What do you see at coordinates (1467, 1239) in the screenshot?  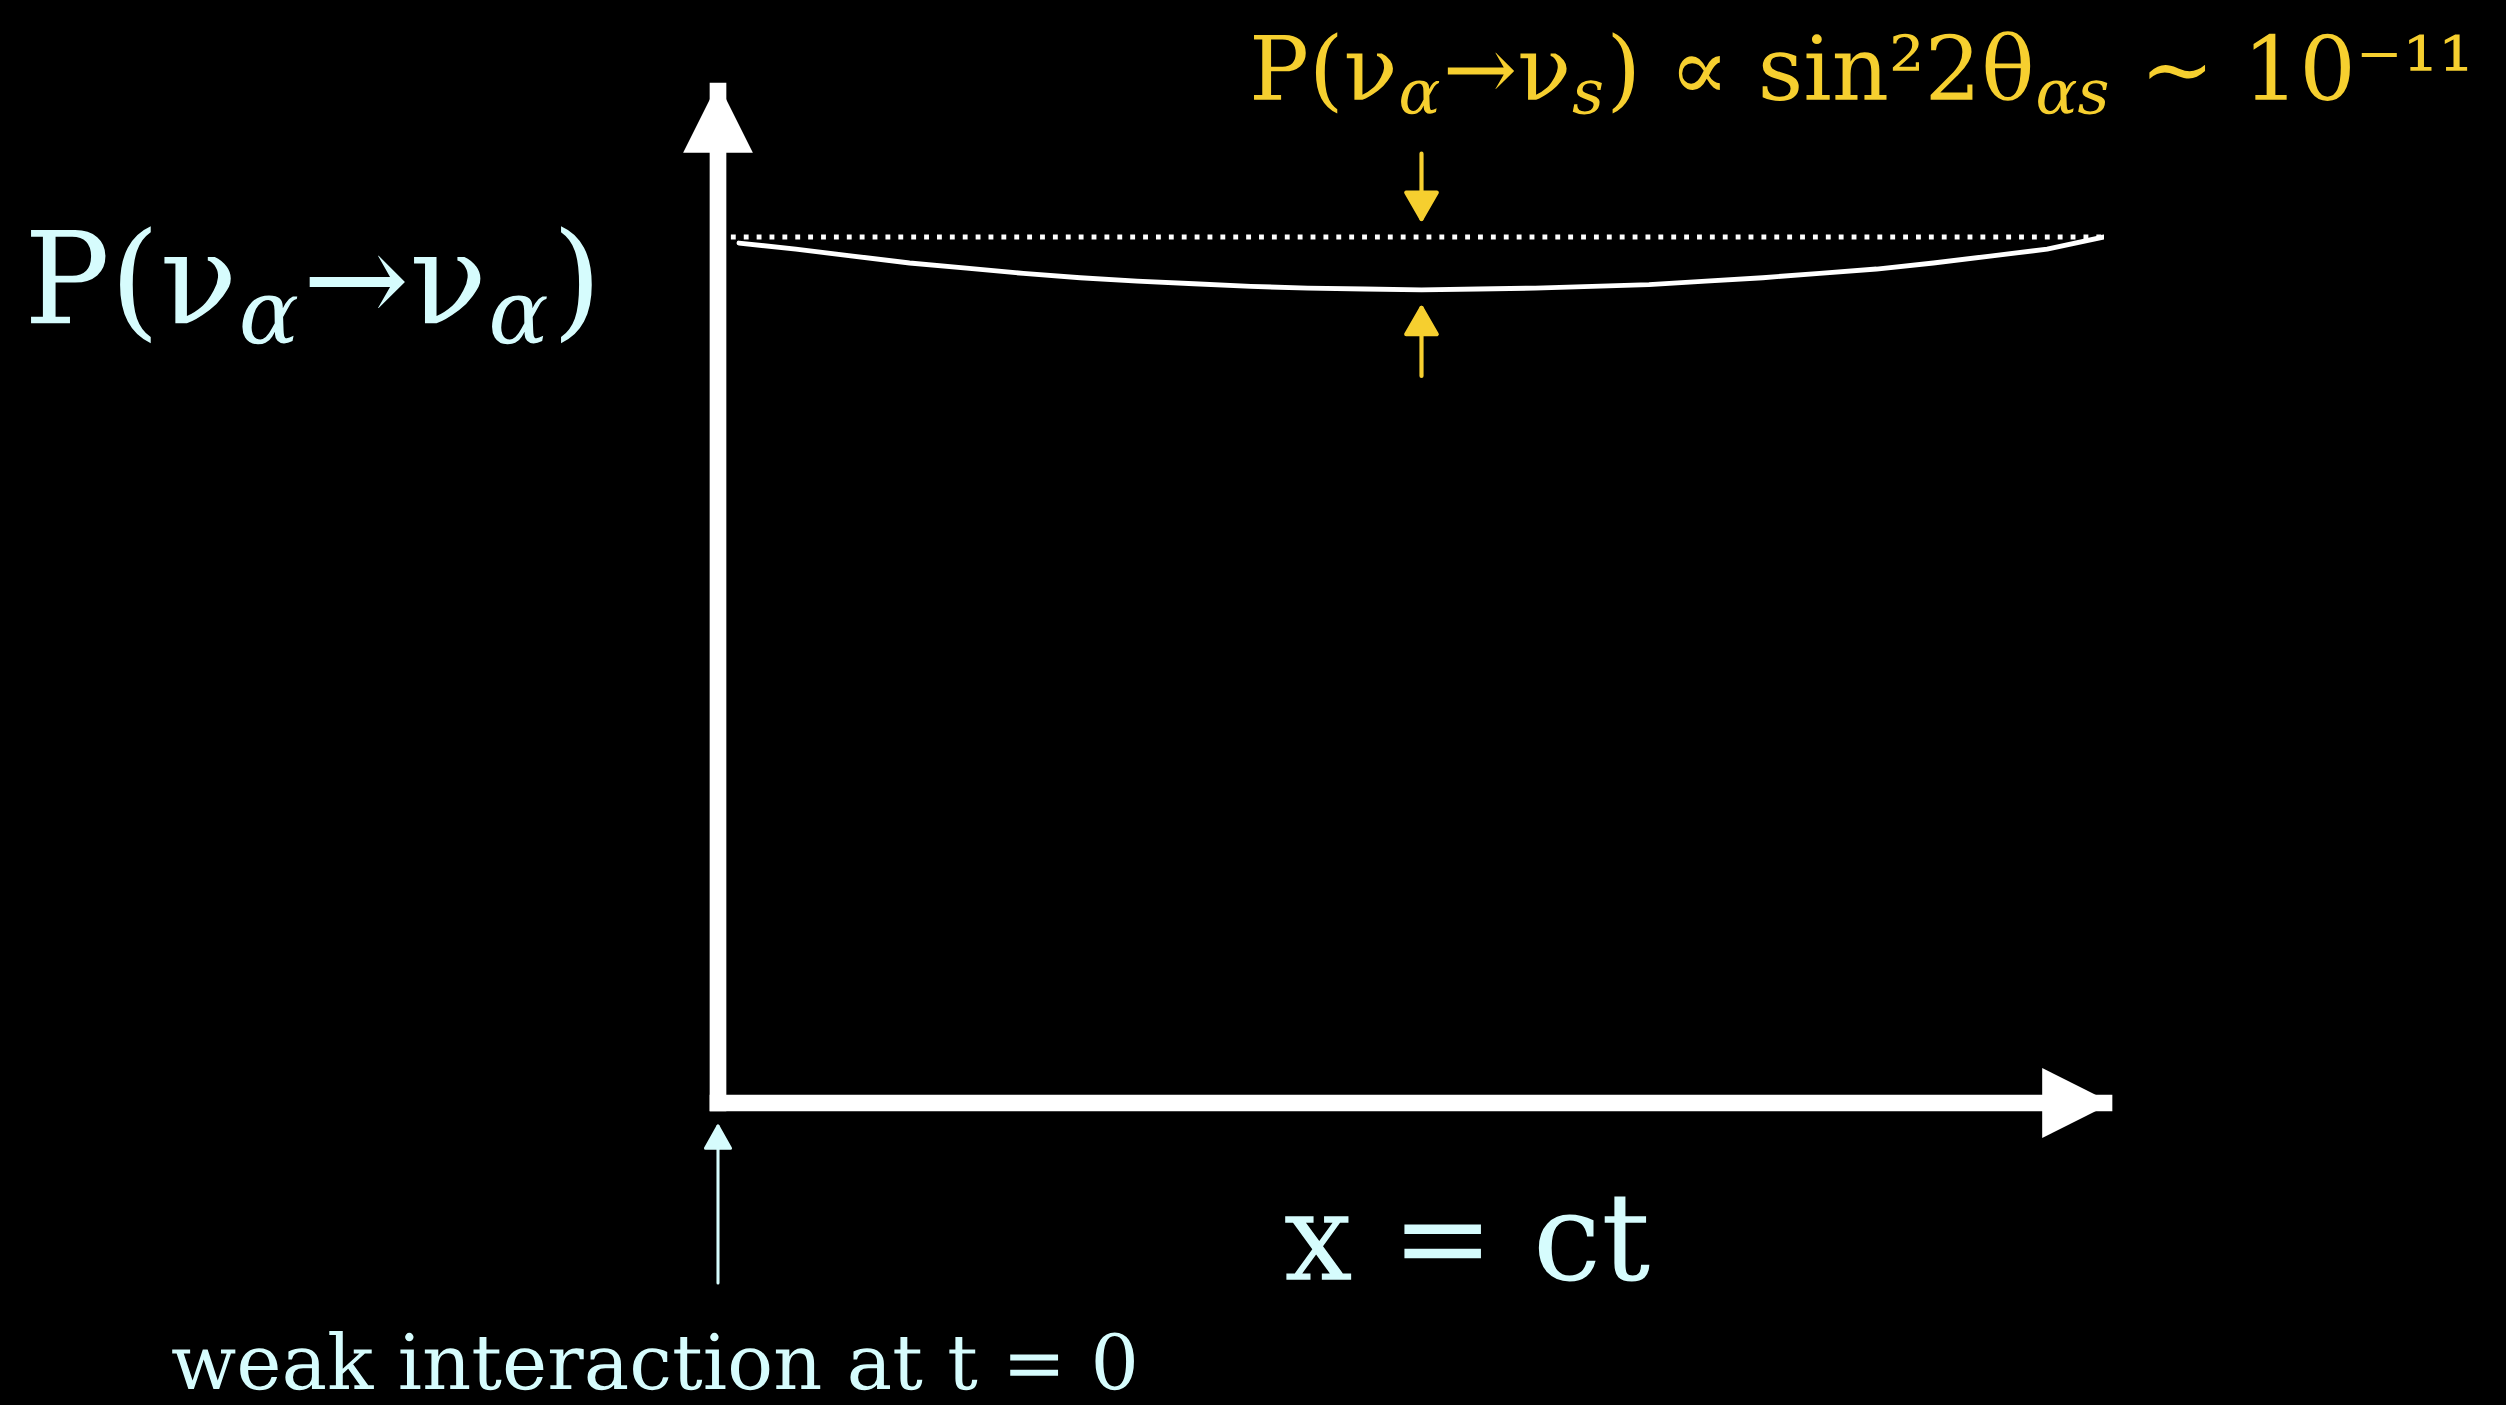 I see `x-axis-title: x = ct` at bounding box center [1467, 1239].